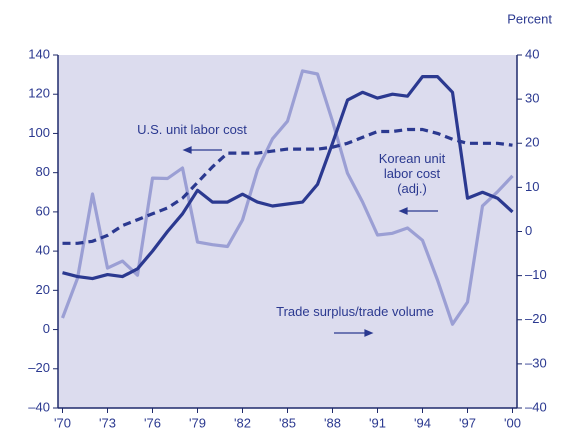  What do you see at coordinates (197, 422) in the screenshot?
I see `x-tick-label: '79` at bounding box center [197, 422].